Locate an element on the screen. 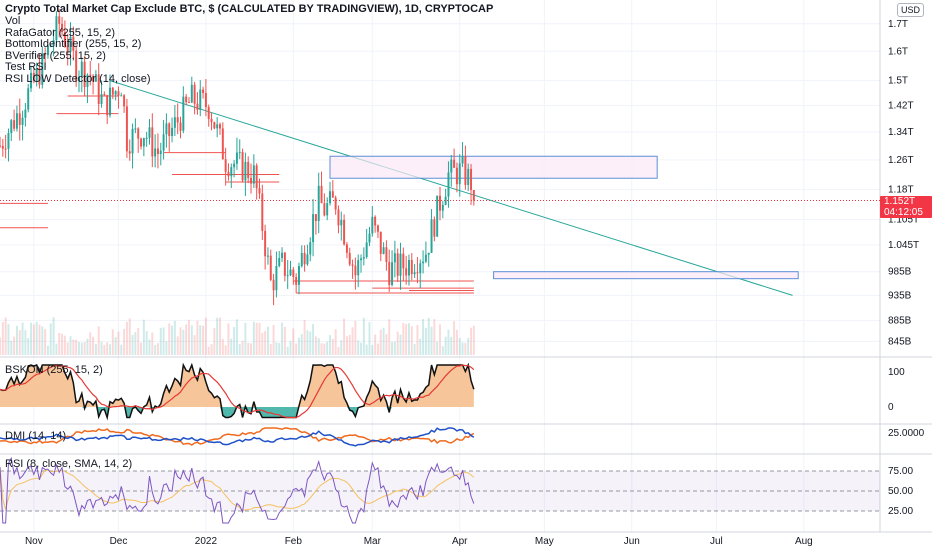 Image resolution: width=932 pixels, height=550 pixels. currency-badge: USD is located at coordinates (911, 10).